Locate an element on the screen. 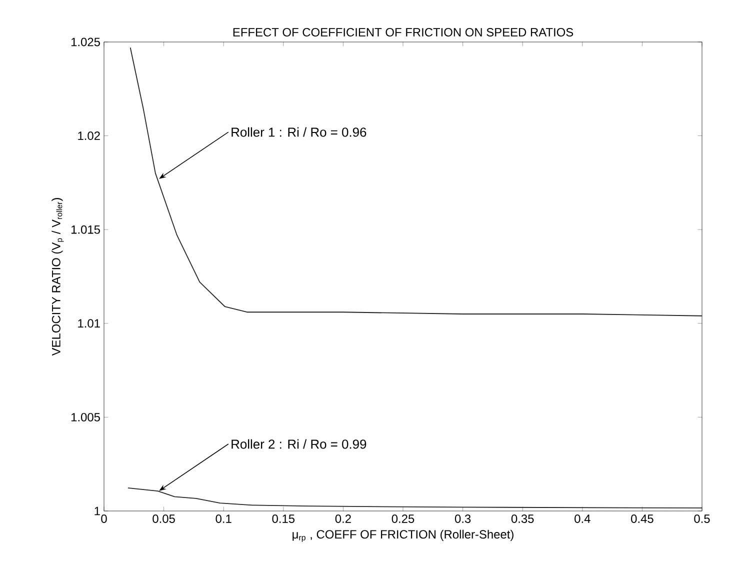 The image size is (733, 586). x-tick-label: 0.3 is located at coordinates (462, 518).